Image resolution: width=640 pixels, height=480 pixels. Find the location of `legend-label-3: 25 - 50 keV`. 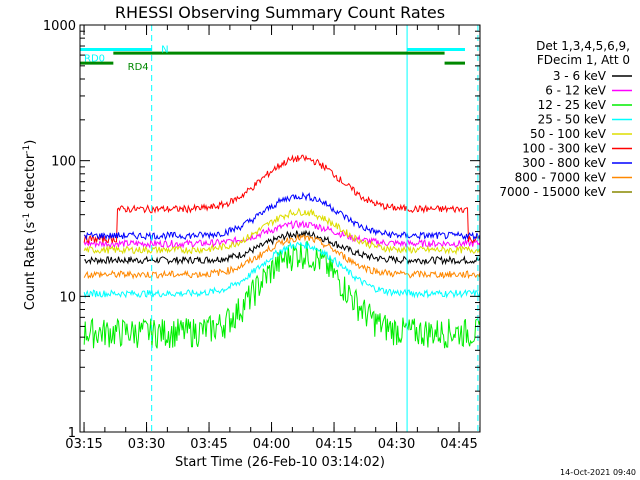

legend-label-3: 25 - 50 keV is located at coordinates (572, 120).